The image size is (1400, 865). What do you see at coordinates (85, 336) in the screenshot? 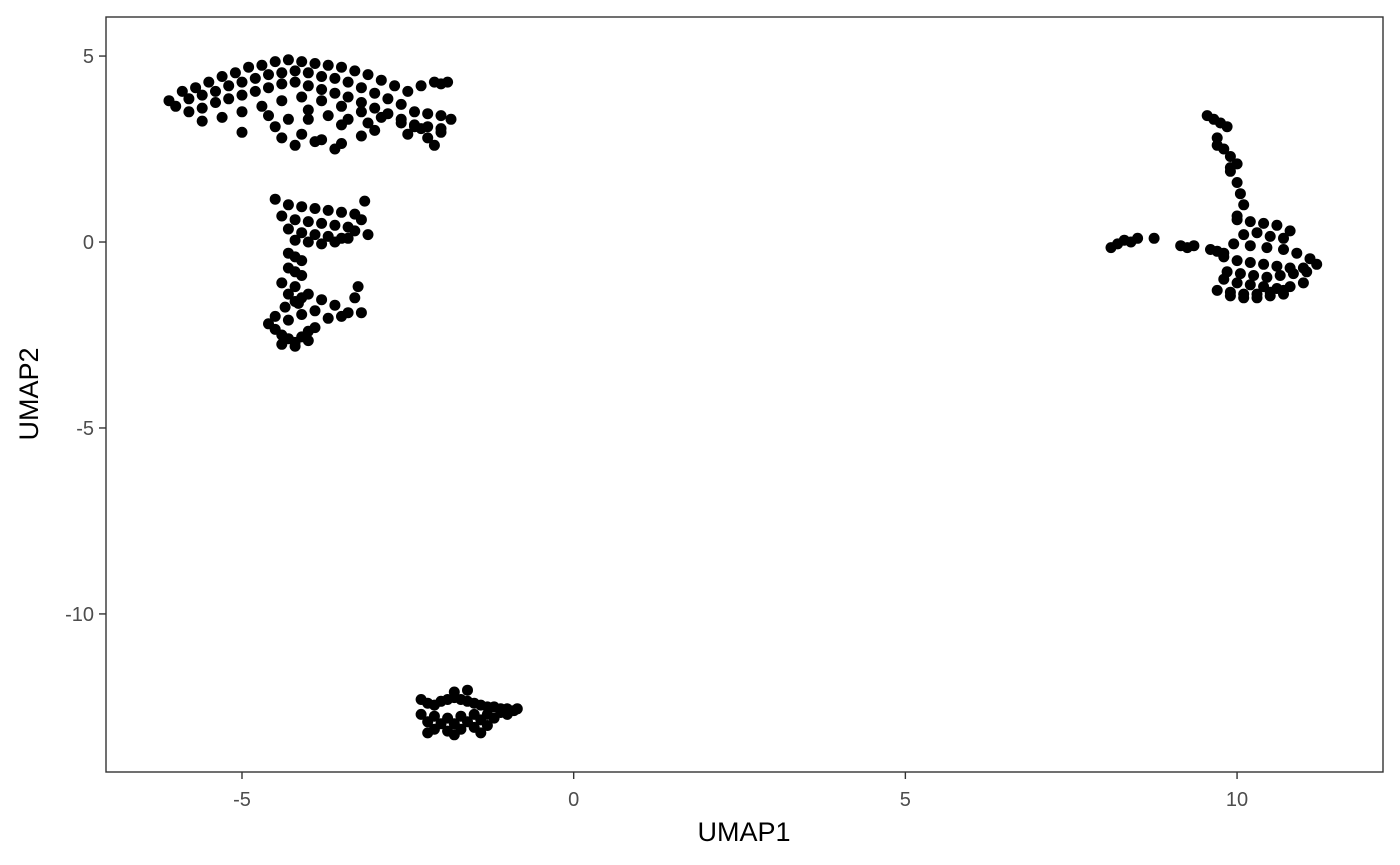
I see `y-axis: 5 0 -5 -10` at bounding box center [85, 336].